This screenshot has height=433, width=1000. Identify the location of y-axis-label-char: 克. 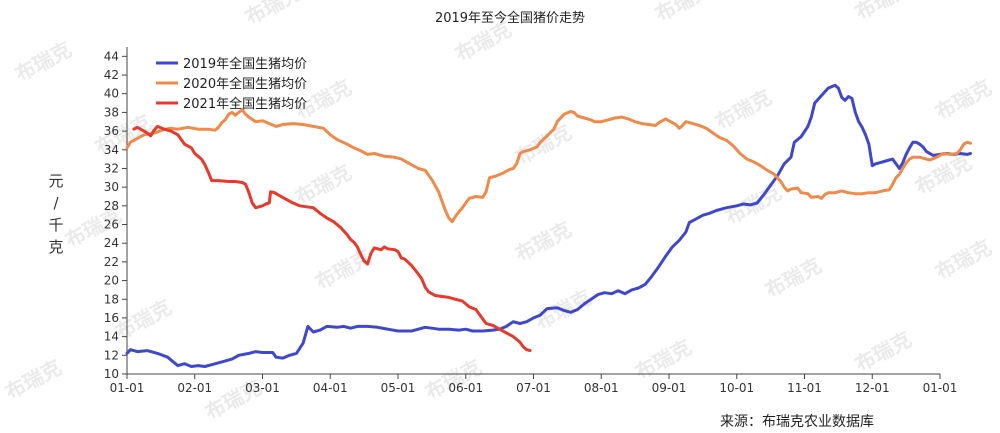
(55, 247).